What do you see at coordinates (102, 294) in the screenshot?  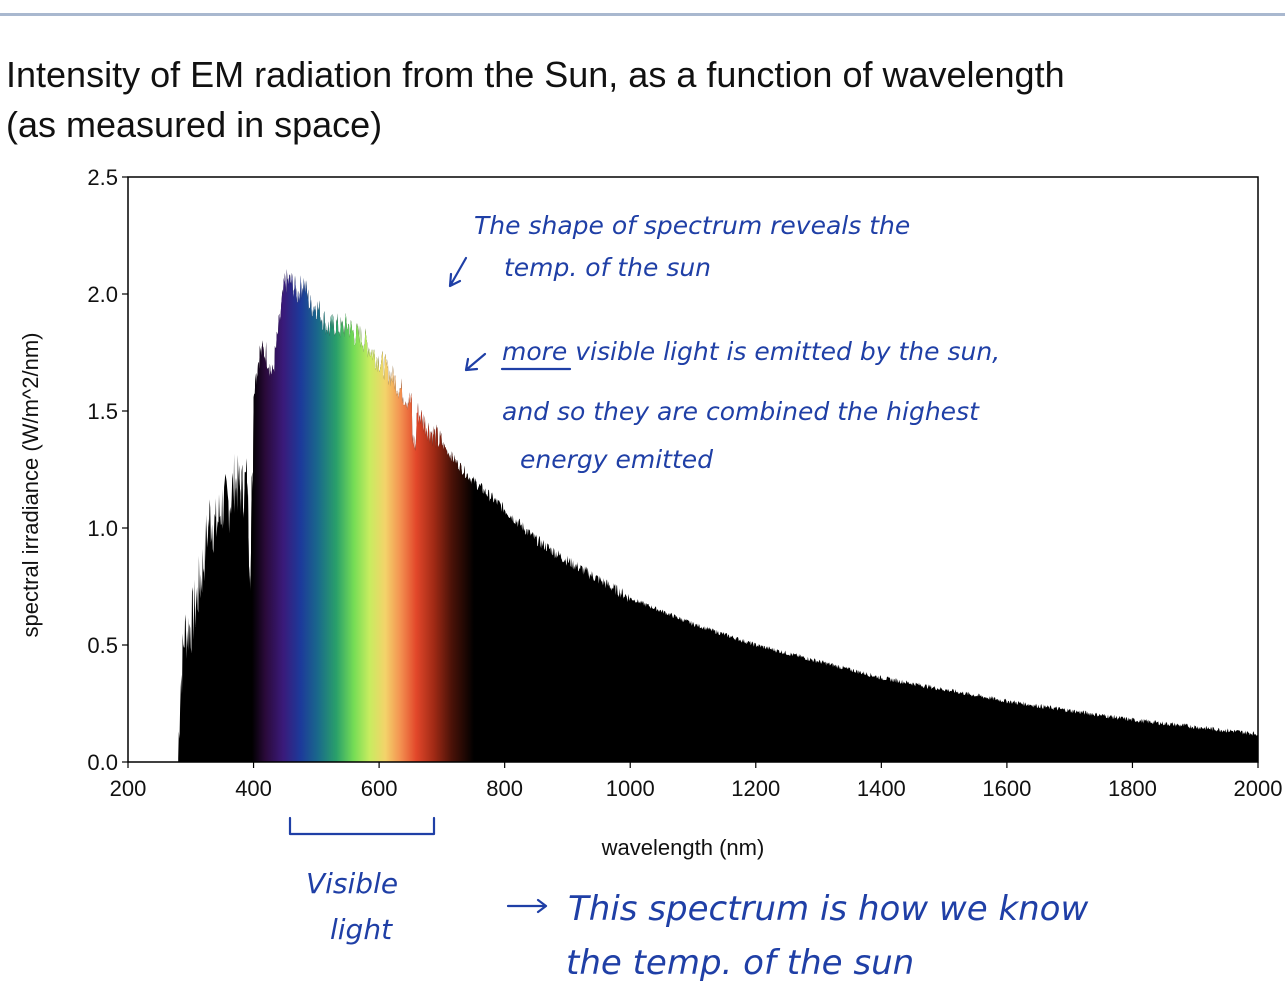 I see `y-tick-label: 2.0` at bounding box center [102, 294].